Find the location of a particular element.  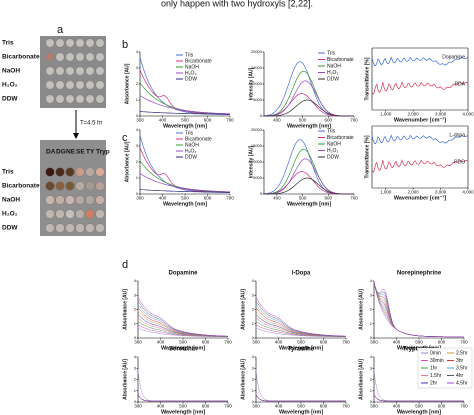

trace-label: PDA is located at coordinates (460, 84).